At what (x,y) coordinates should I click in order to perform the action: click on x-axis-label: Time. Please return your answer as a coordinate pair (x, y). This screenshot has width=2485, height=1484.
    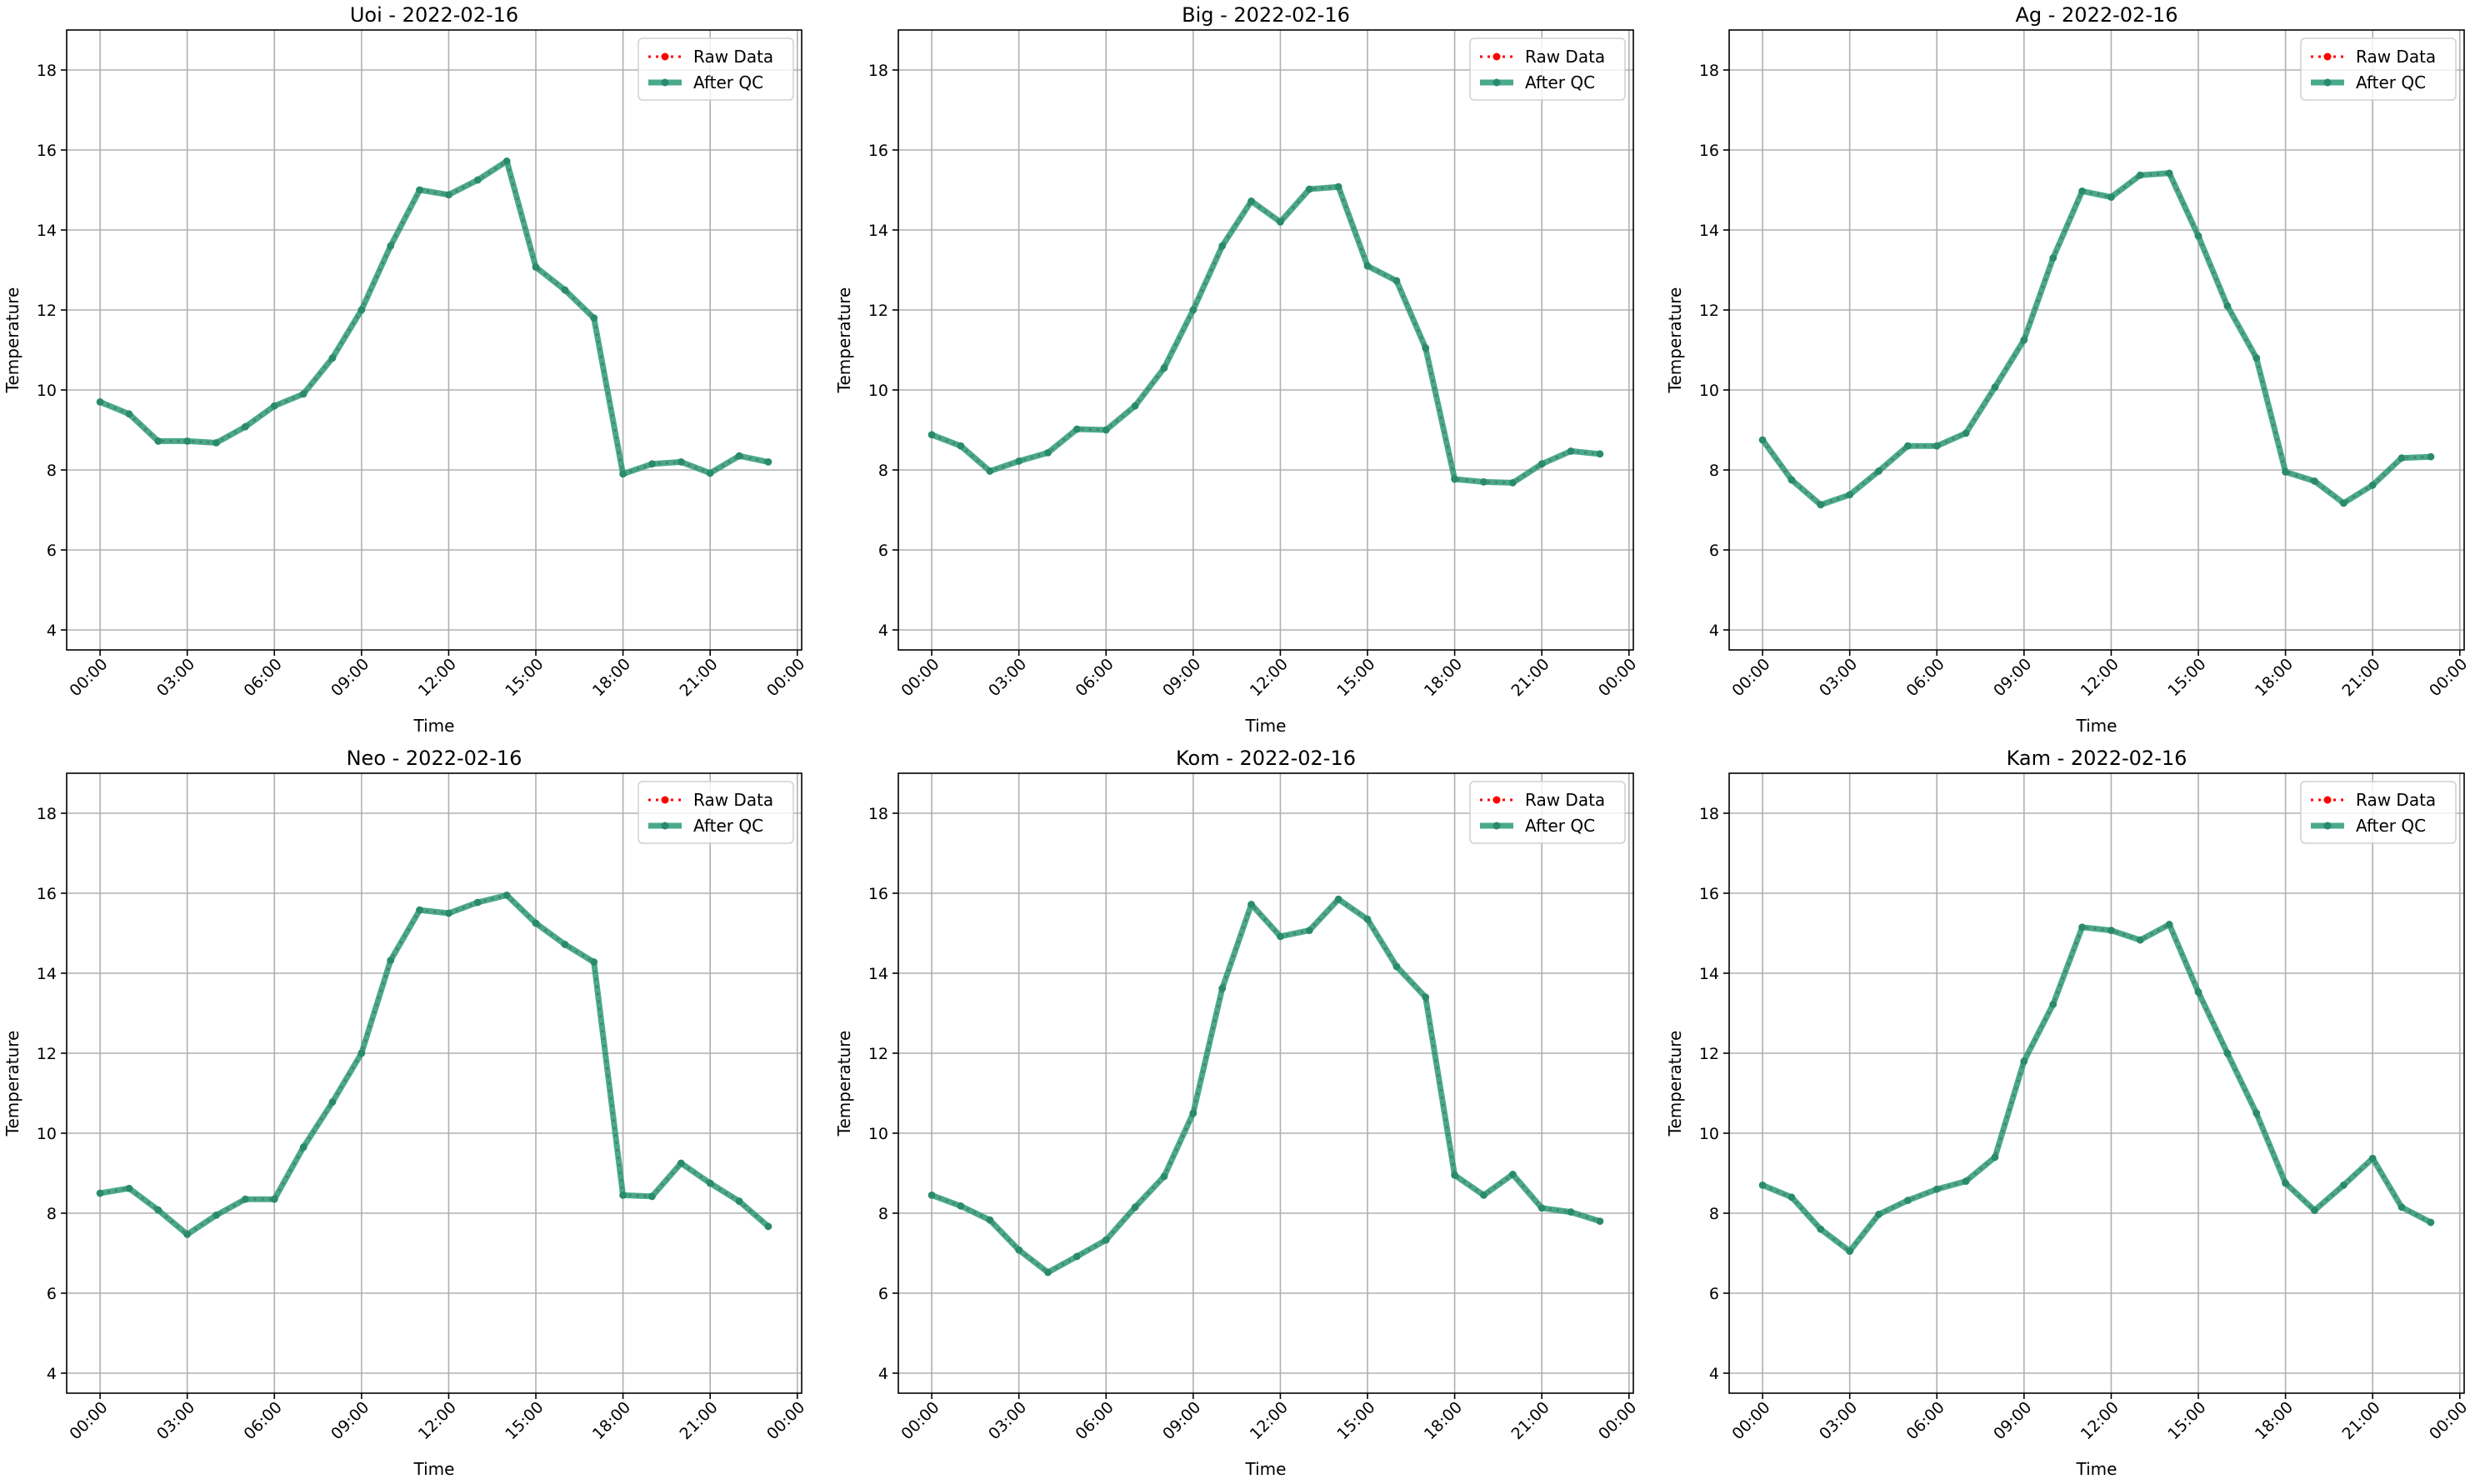
    Looking at the image, I should click on (434, 726).